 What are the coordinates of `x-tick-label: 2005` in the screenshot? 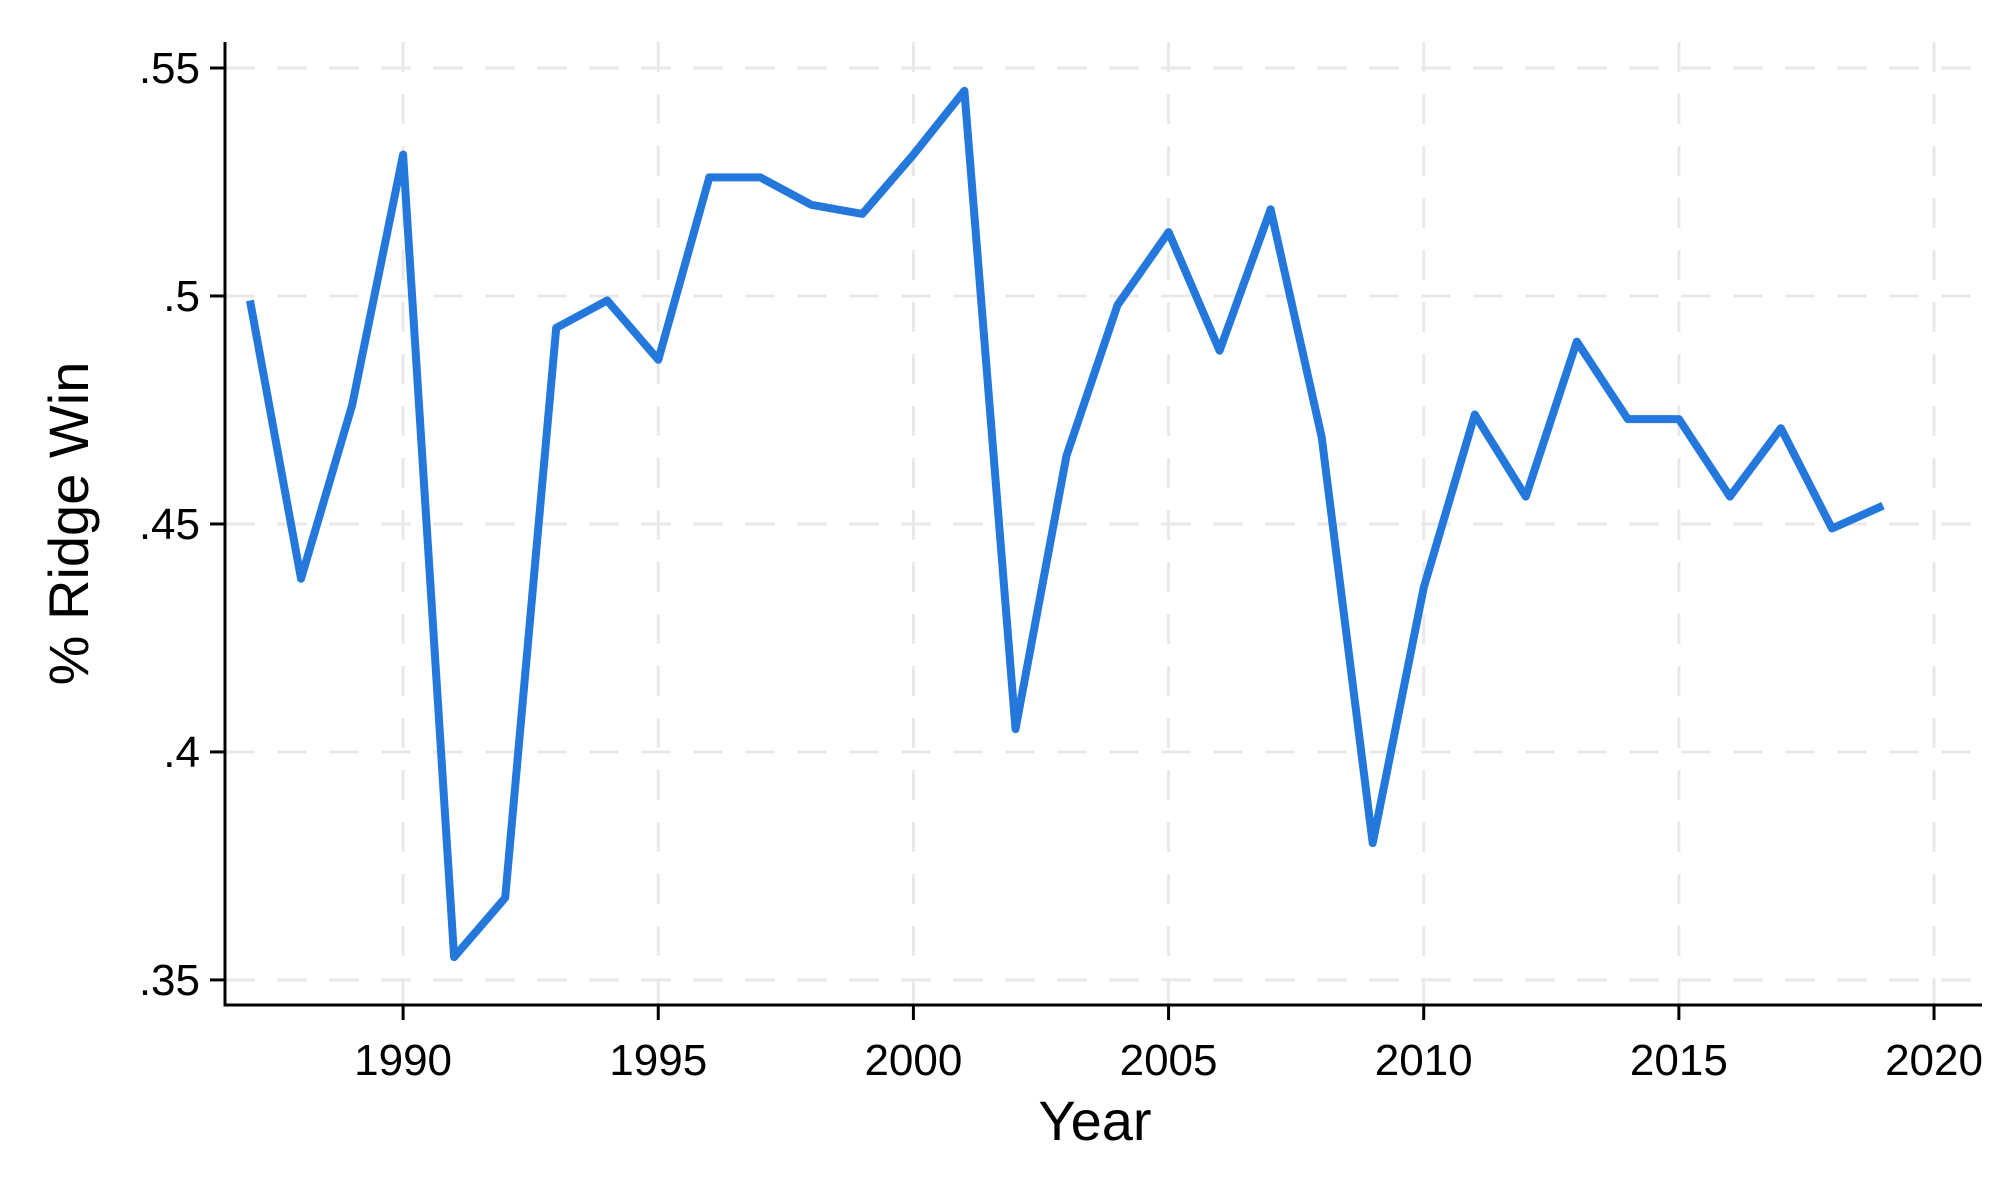 It's located at (1169, 1060).